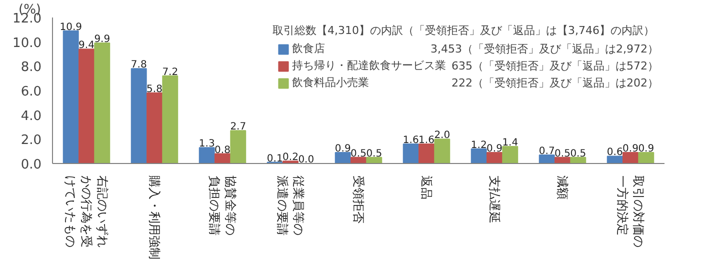 This screenshot has width=709, height=263. What do you see at coordinates (138, 65) in the screenshot?
I see `data-label: 7.8` at bounding box center [138, 65].